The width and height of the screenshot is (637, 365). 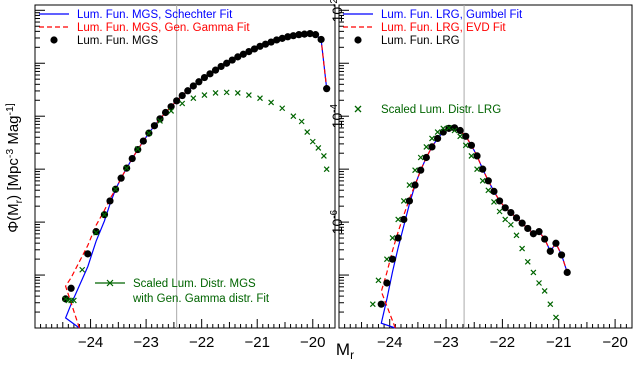 I want to click on left-x-tick-label: −21, so click(x=256, y=342).